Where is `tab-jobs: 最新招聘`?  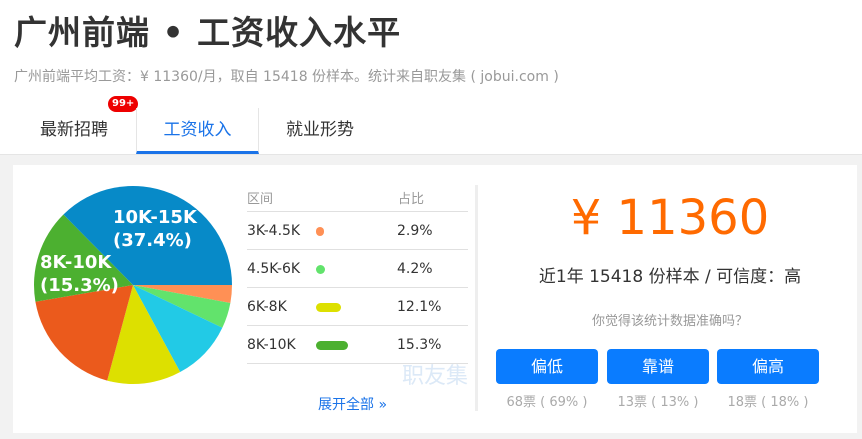 tab-jobs: 最新招聘 is located at coordinates (74, 131).